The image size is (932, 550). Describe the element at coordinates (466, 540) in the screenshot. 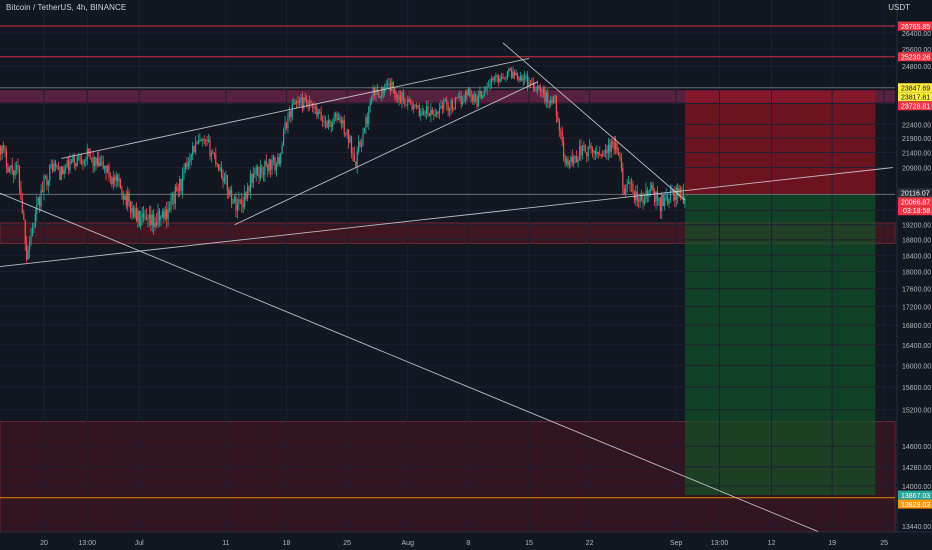

I see `time-axis: 20 13:00 Jul 11 18 25 Aug 8 15 22 Sep 13:00 12 19 25` at that location.